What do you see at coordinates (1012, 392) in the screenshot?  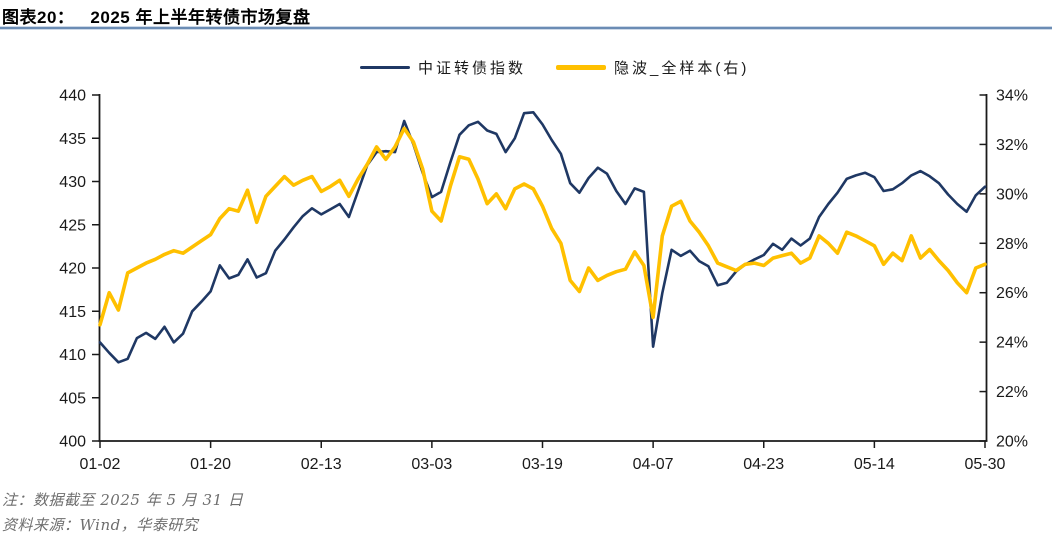 I see `right-axis-tick-label: 22%` at bounding box center [1012, 392].